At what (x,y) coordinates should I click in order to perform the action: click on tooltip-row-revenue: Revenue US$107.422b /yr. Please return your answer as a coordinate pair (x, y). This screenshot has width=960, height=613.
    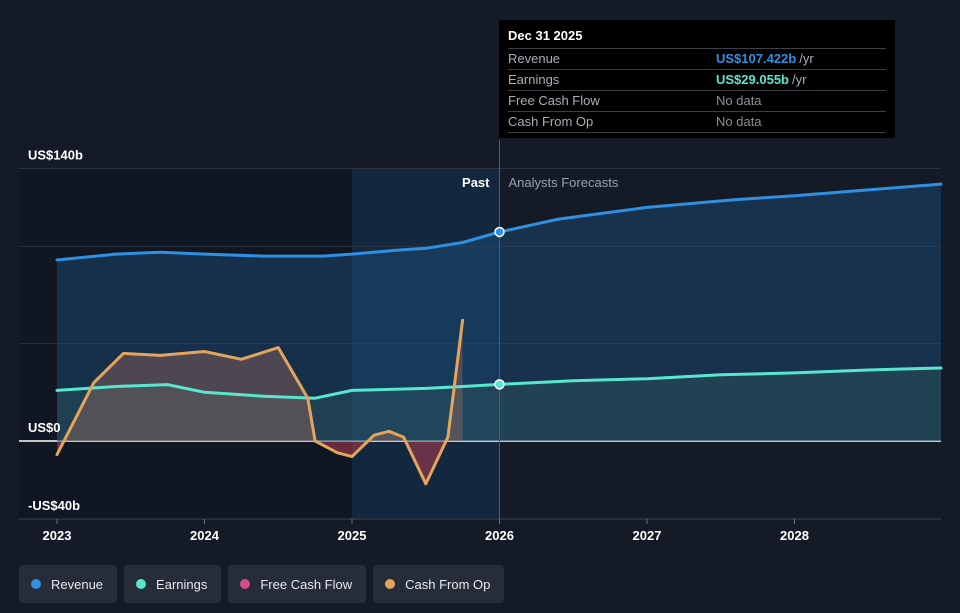
    Looking at the image, I should click on (697, 58).